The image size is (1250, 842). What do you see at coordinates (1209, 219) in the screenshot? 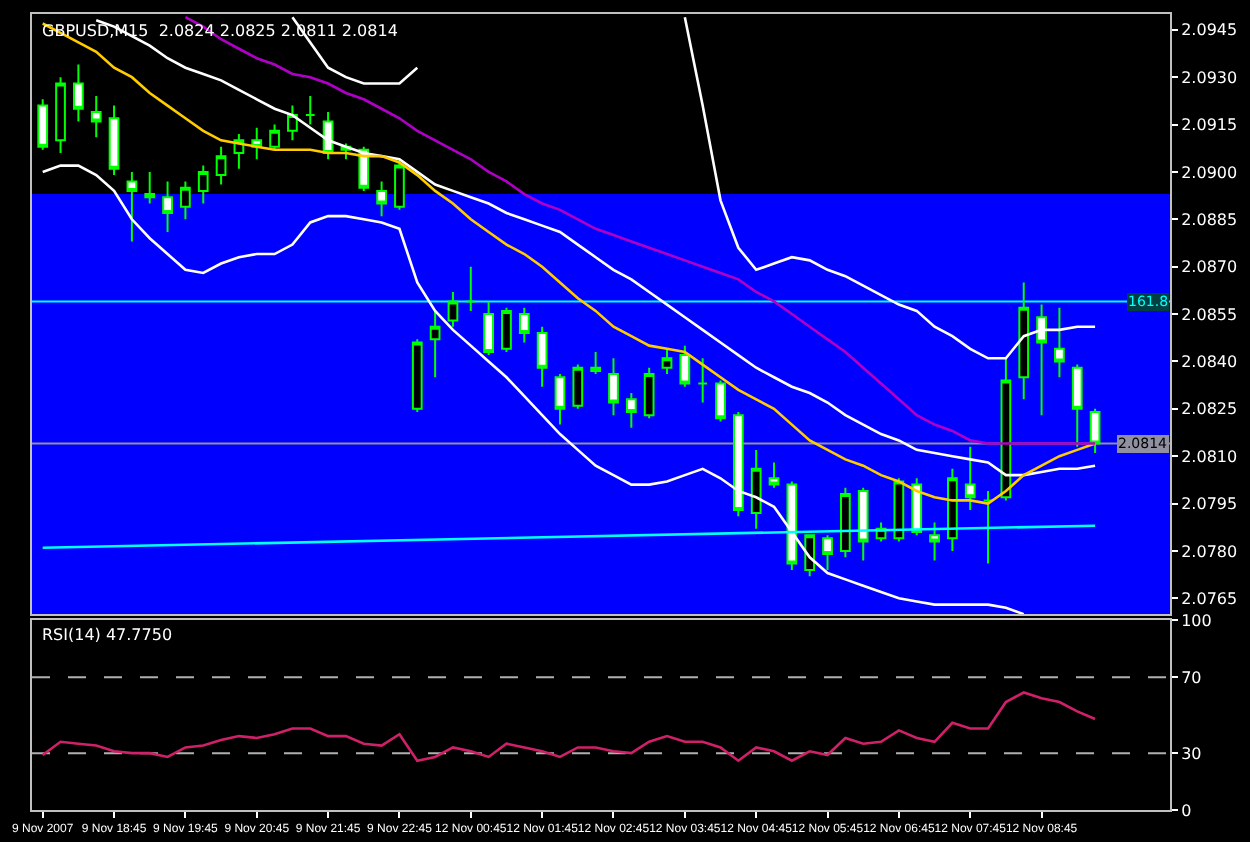
I see `y-tick-label: 2.0885` at bounding box center [1209, 219].